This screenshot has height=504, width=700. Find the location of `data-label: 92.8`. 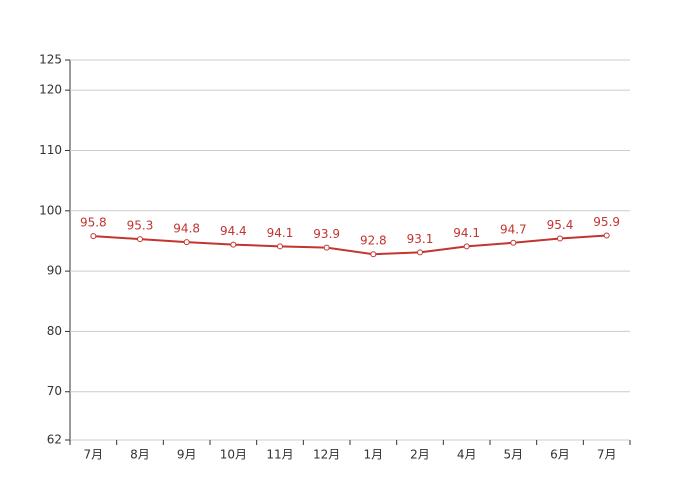

data-label: 92.8 is located at coordinates (373, 241).